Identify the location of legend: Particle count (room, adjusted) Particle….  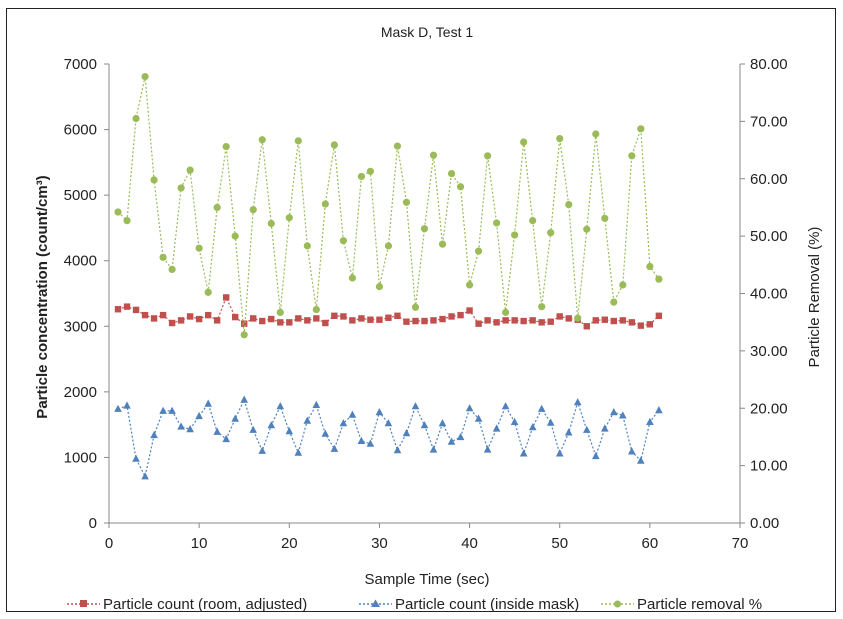
(414, 604).